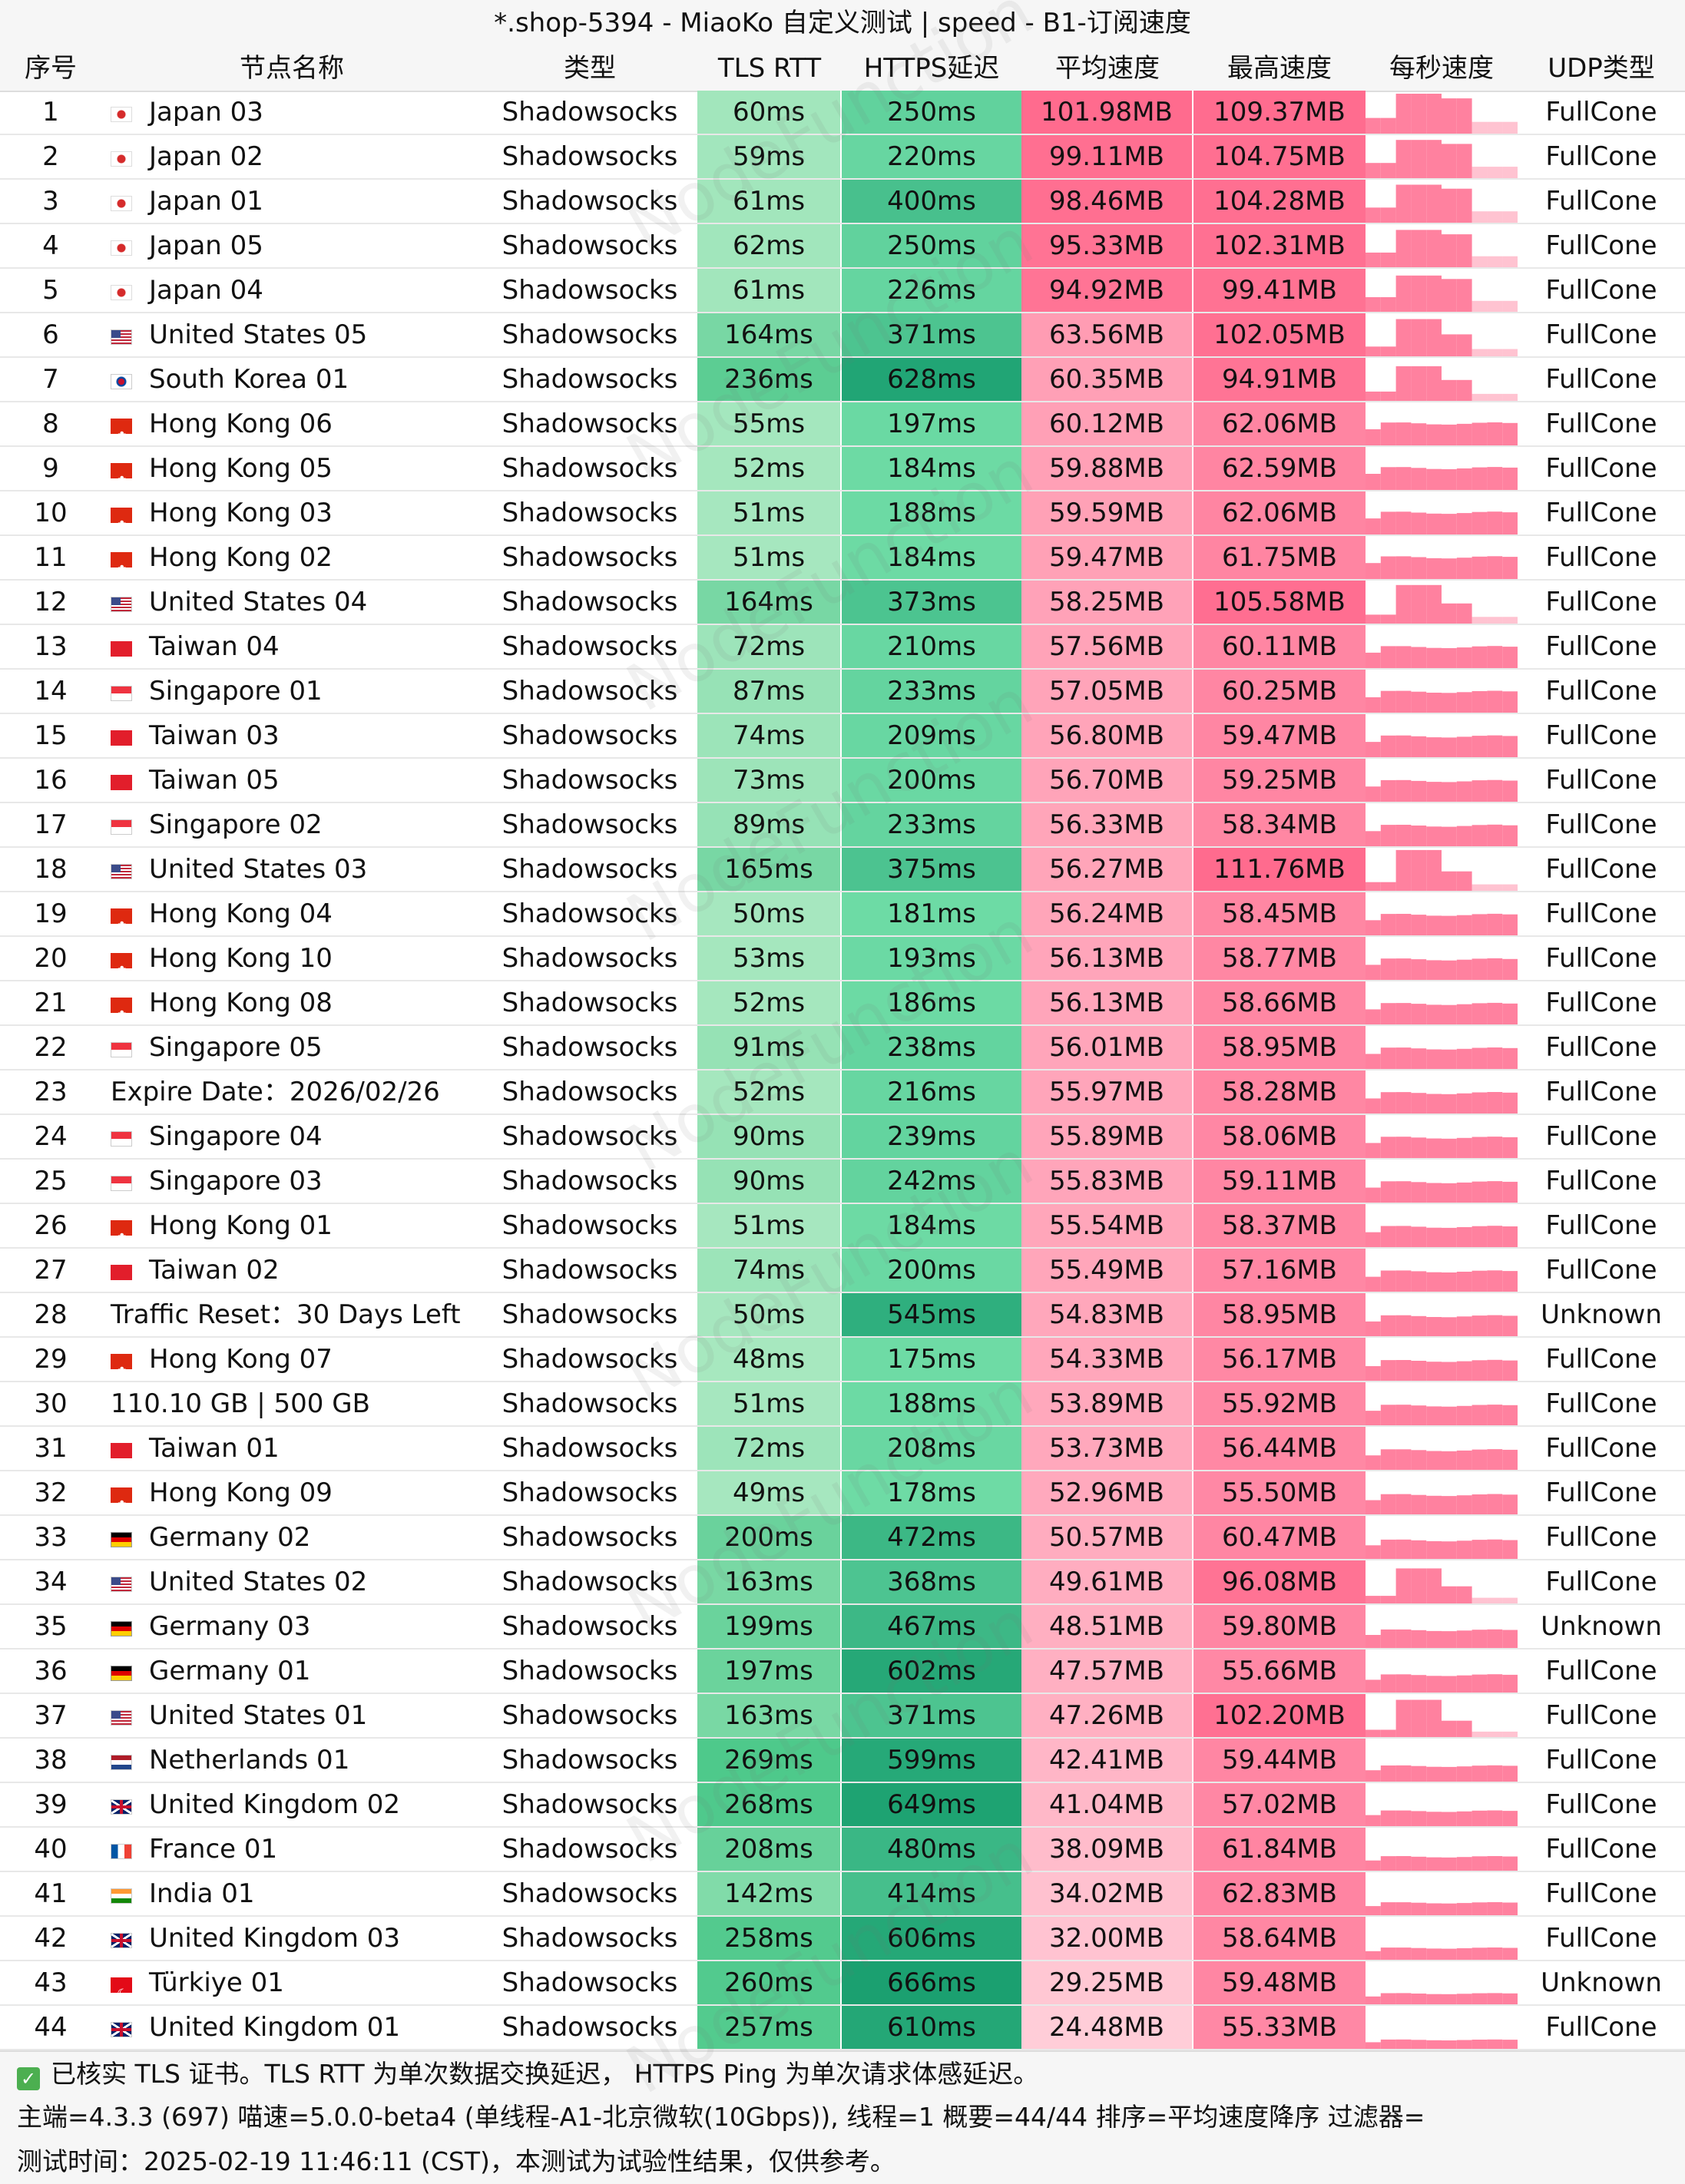 This screenshot has height=2184, width=1685. Describe the element at coordinates (236, 691) in the screenshot. I see `node-name-text: Singapore 01` at that location.